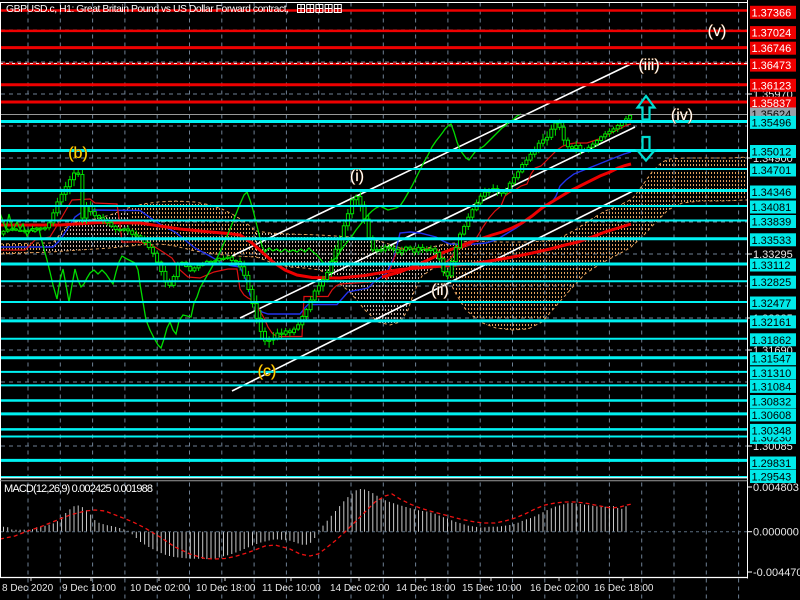  I want to click on svg-text: (v), so click(717, 31).